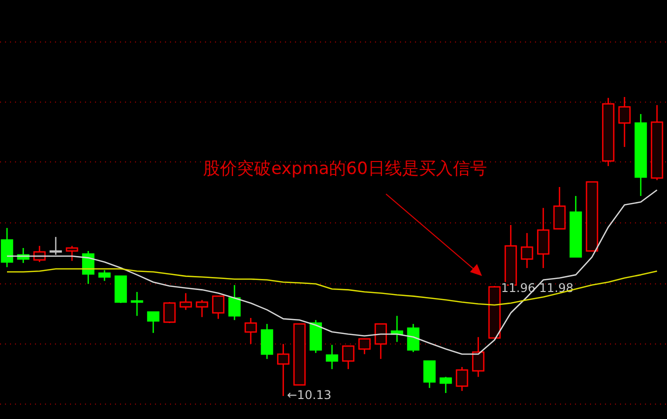  What do you see at coordinates (345, 169) in the screenshot?
I see `annotation: 股价突破expma的60日线是买入信号` at bounding box center [345, 169].